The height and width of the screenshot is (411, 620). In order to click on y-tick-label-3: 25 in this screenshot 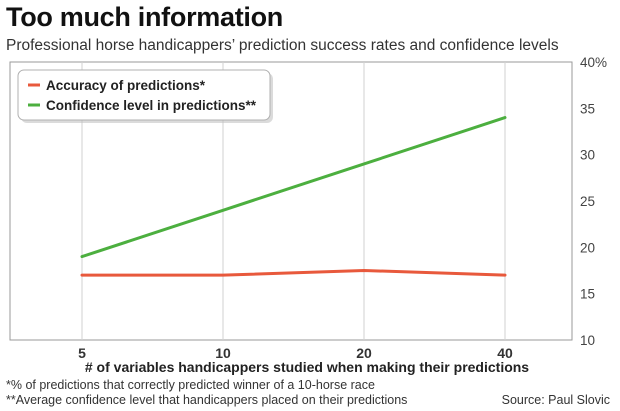, I will do `click(587, 201)`.